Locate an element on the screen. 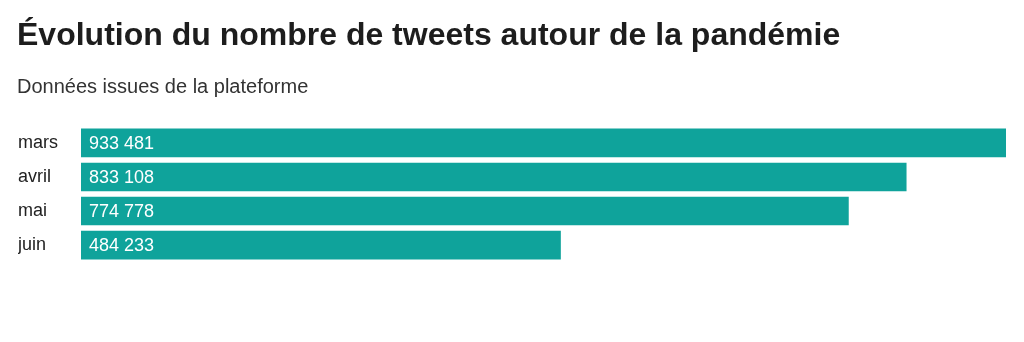  y-tick-label: mai is located at coordinates (33, 210).